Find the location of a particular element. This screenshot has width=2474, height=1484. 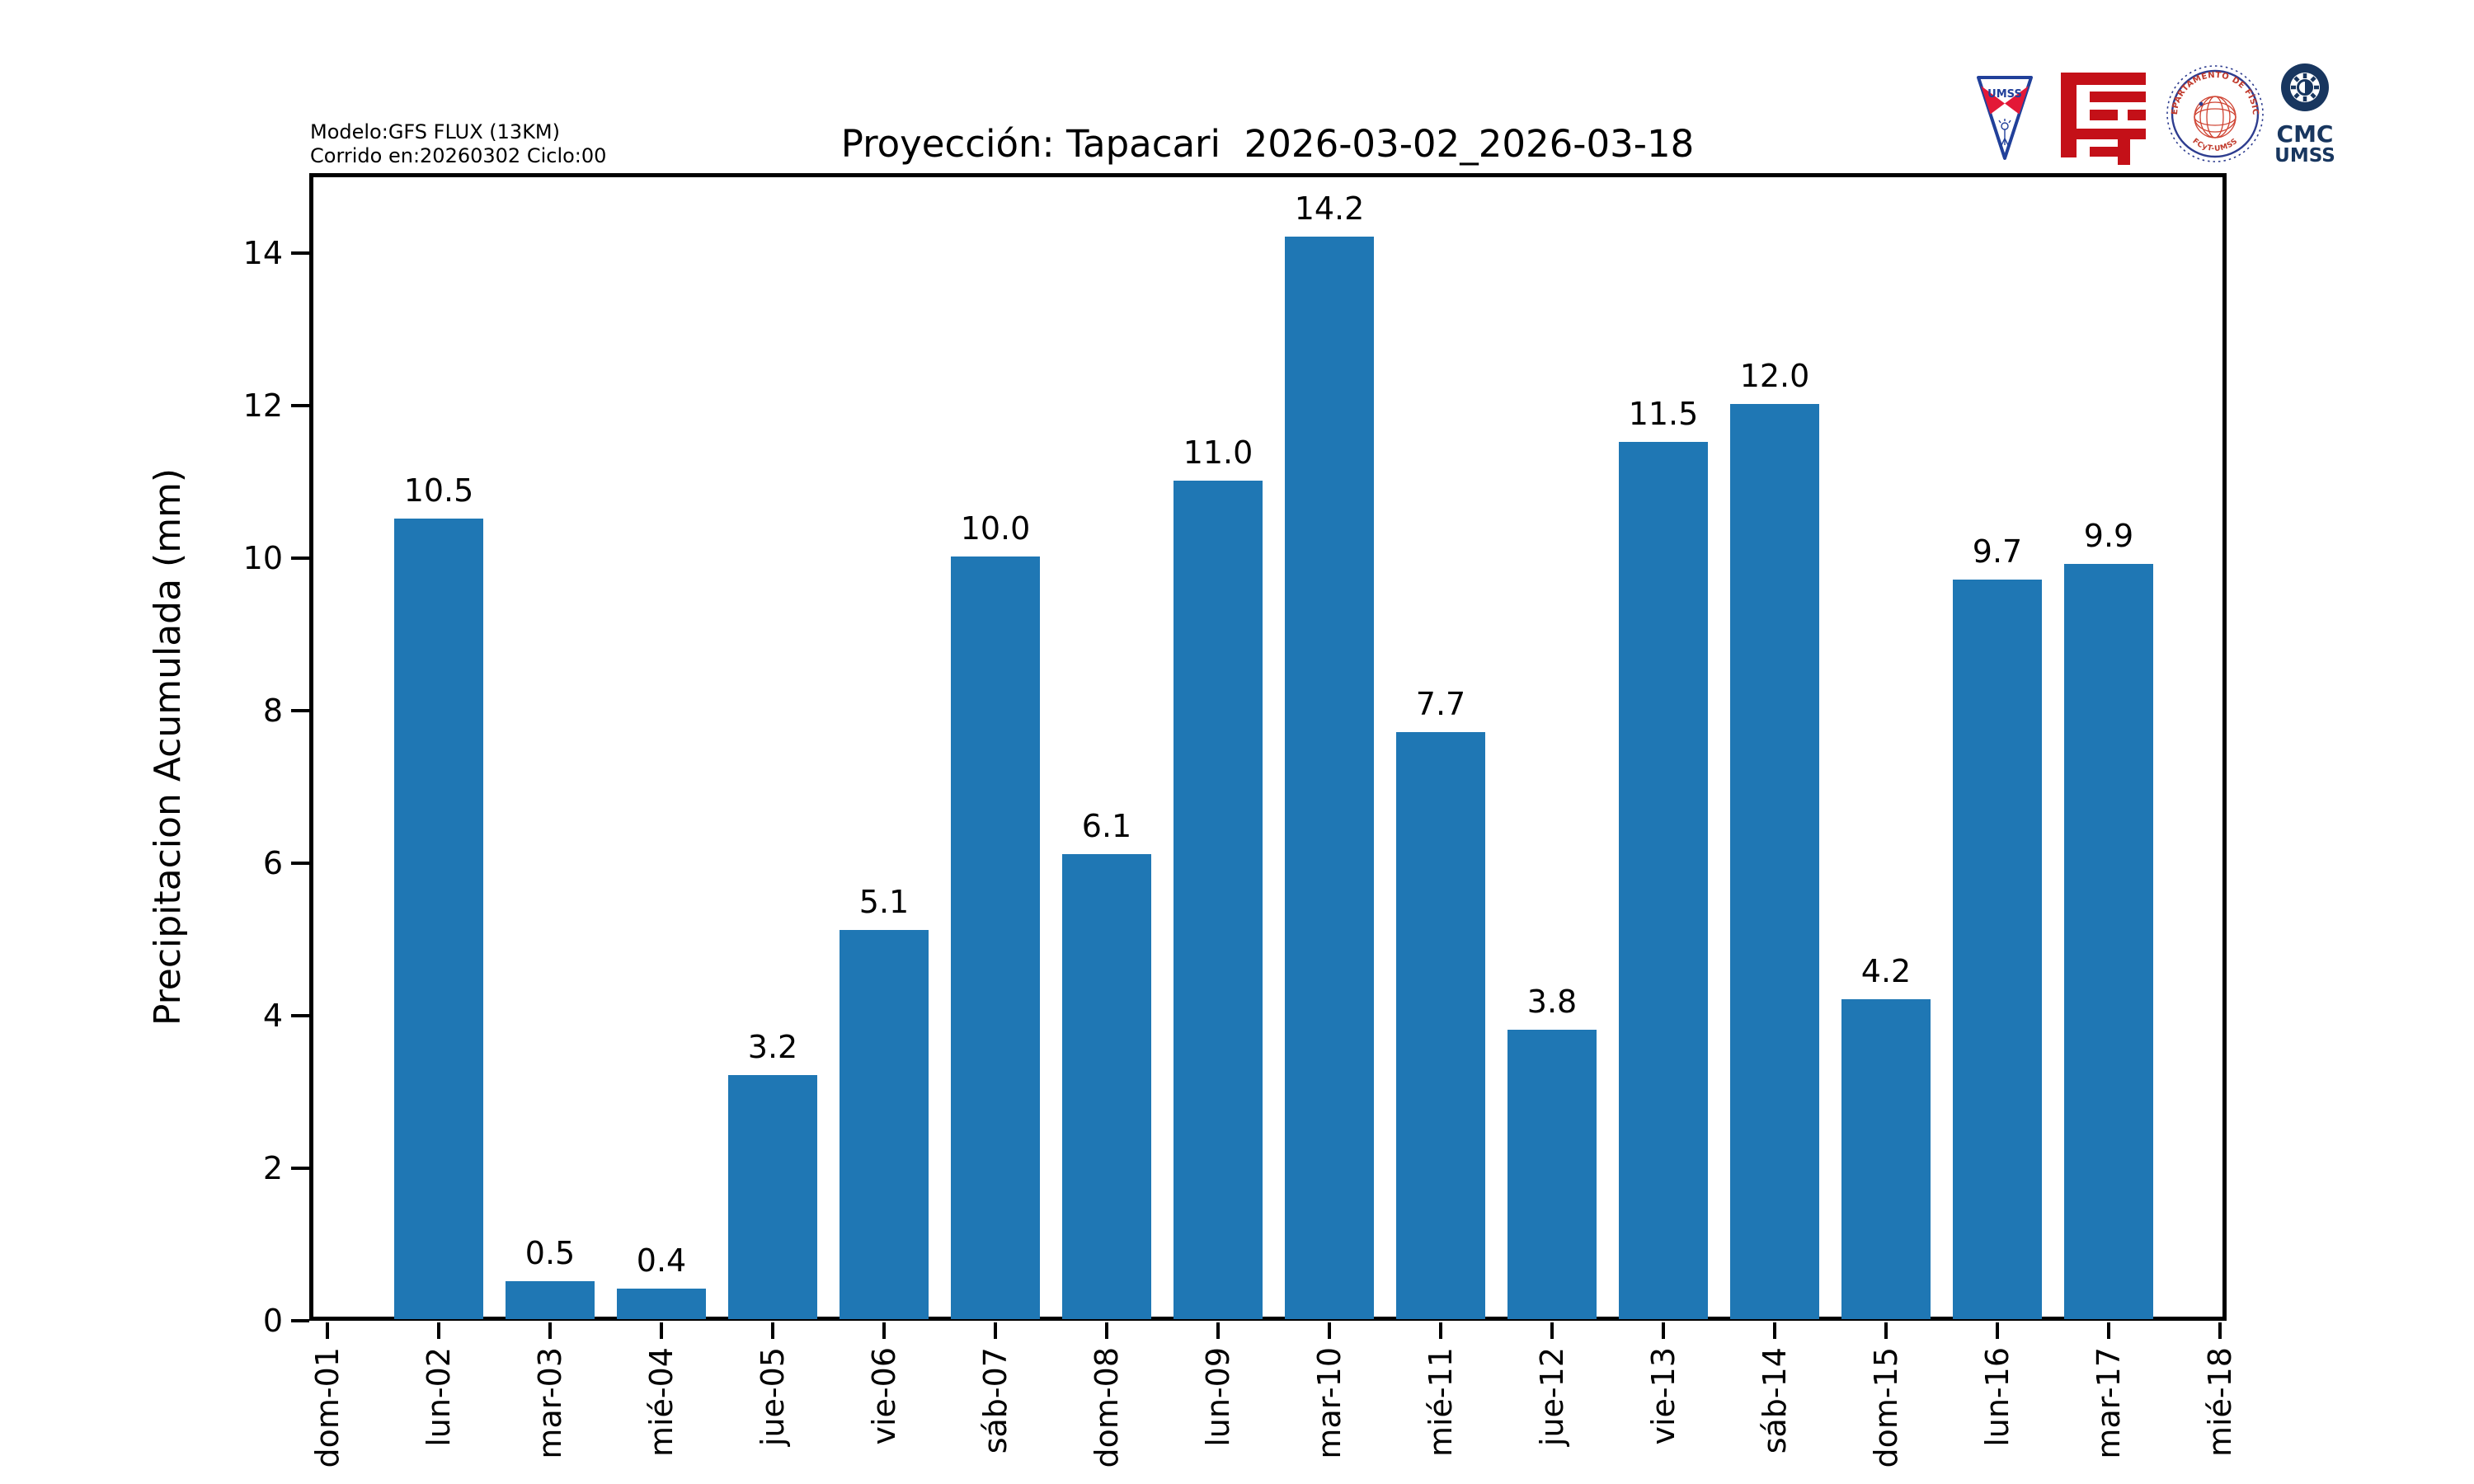

bar-value-label: 4.2 is located at coordinates (1886, 970).